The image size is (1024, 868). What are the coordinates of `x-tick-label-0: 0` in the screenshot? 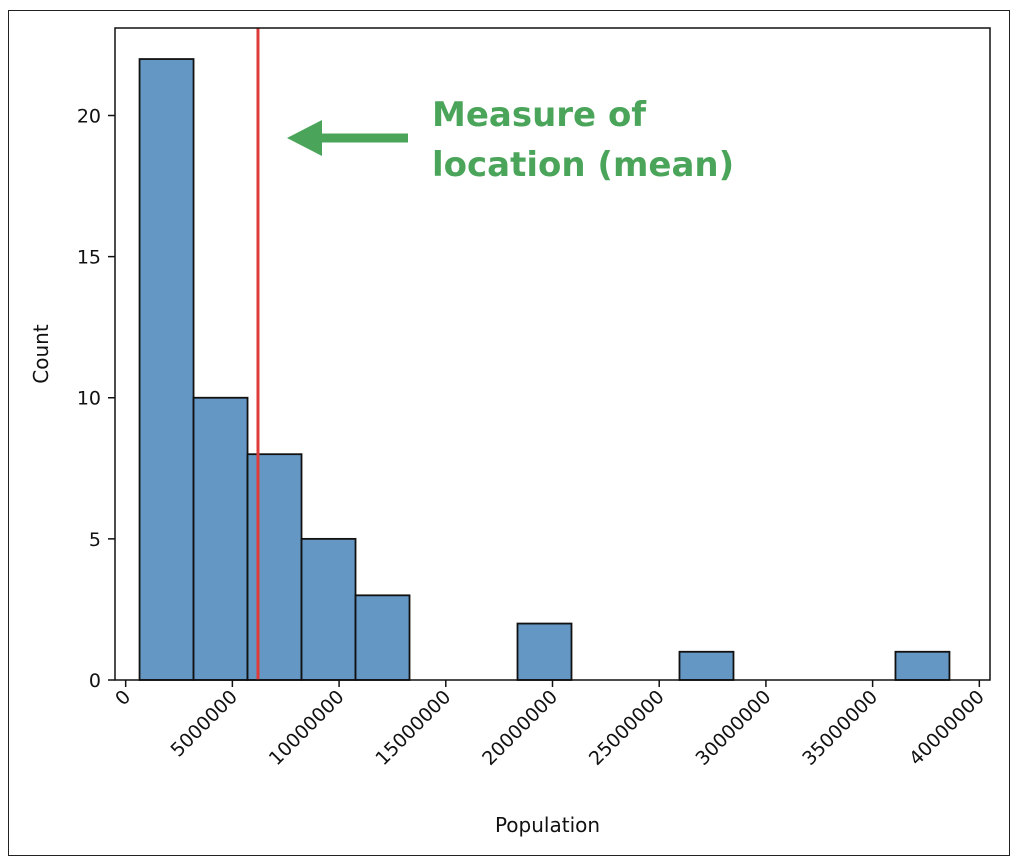 It's located at (123, 698).